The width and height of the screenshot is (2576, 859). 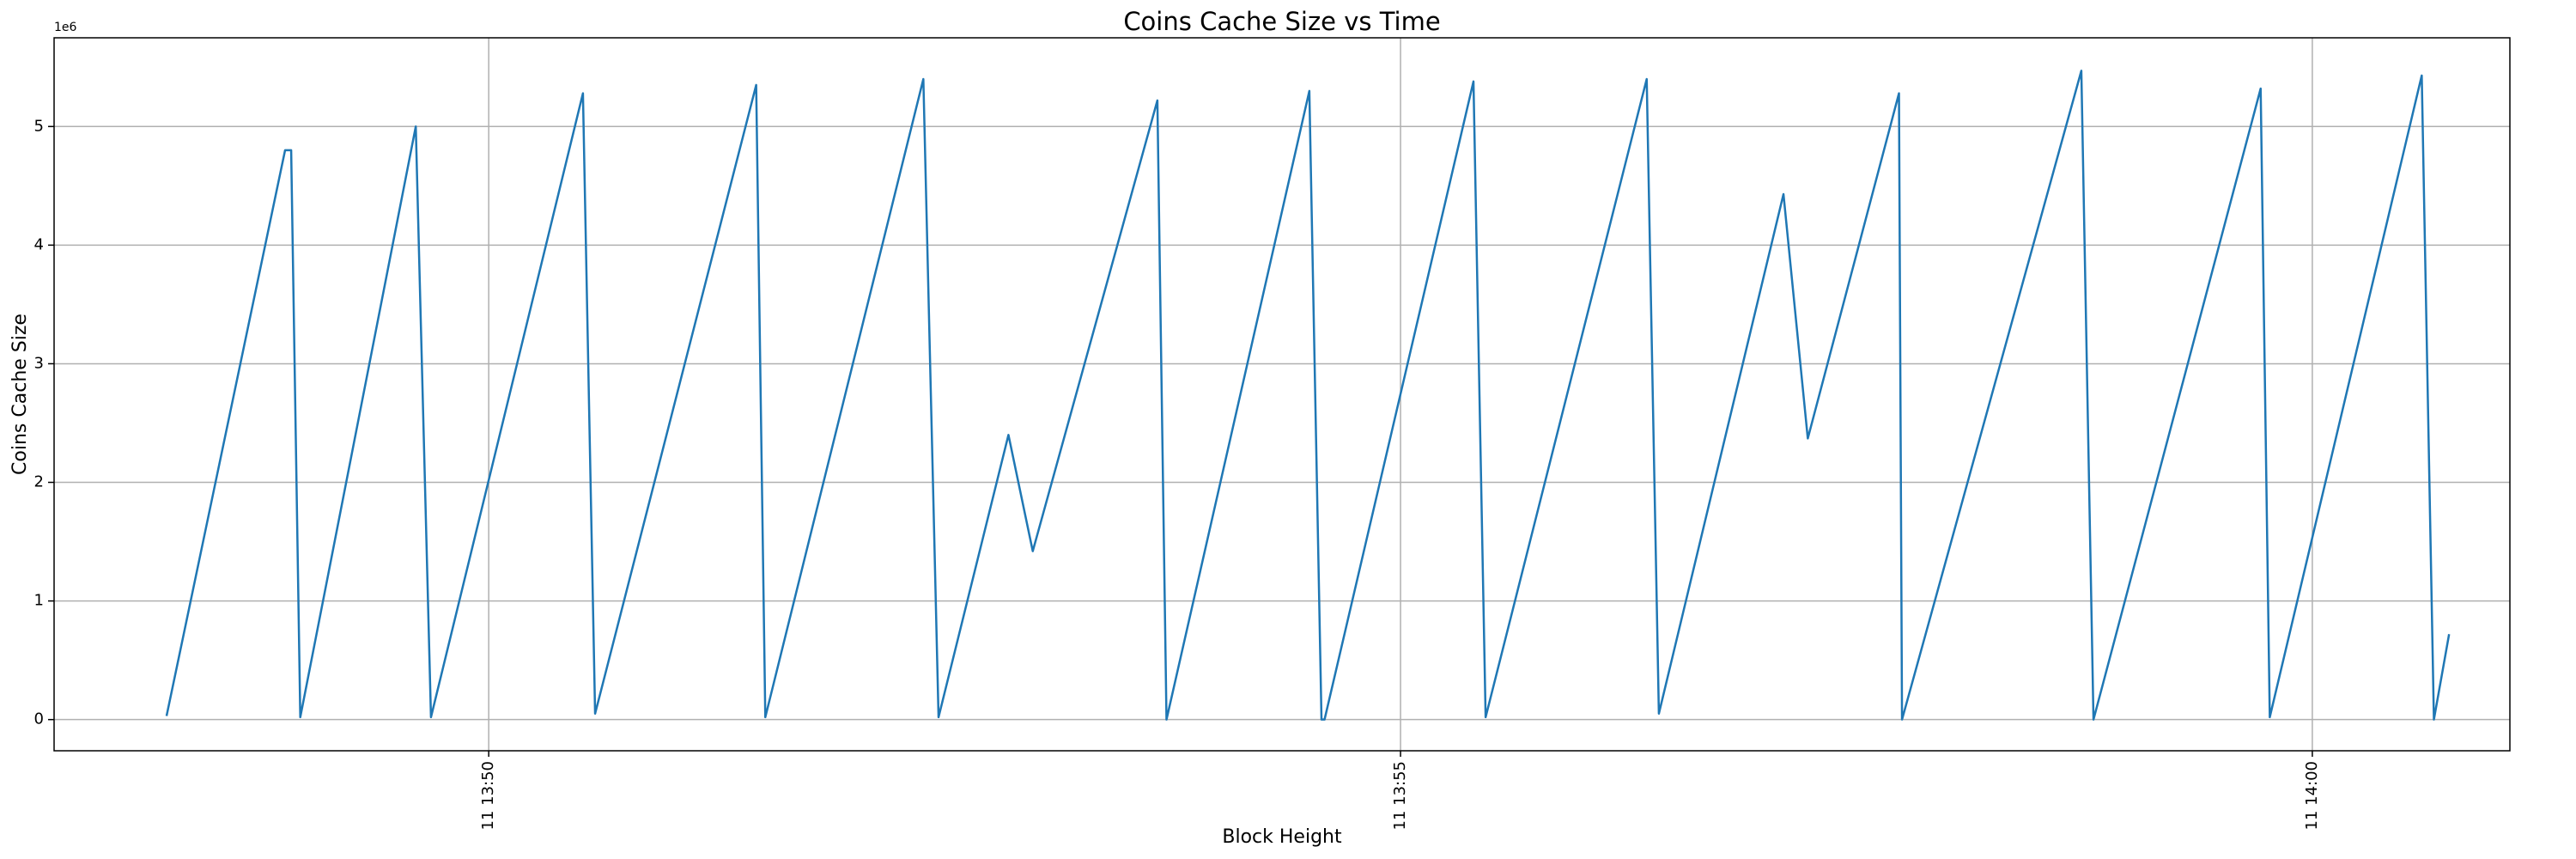 I want to click on y-tick-label: 3, so click(x=39, y=363).